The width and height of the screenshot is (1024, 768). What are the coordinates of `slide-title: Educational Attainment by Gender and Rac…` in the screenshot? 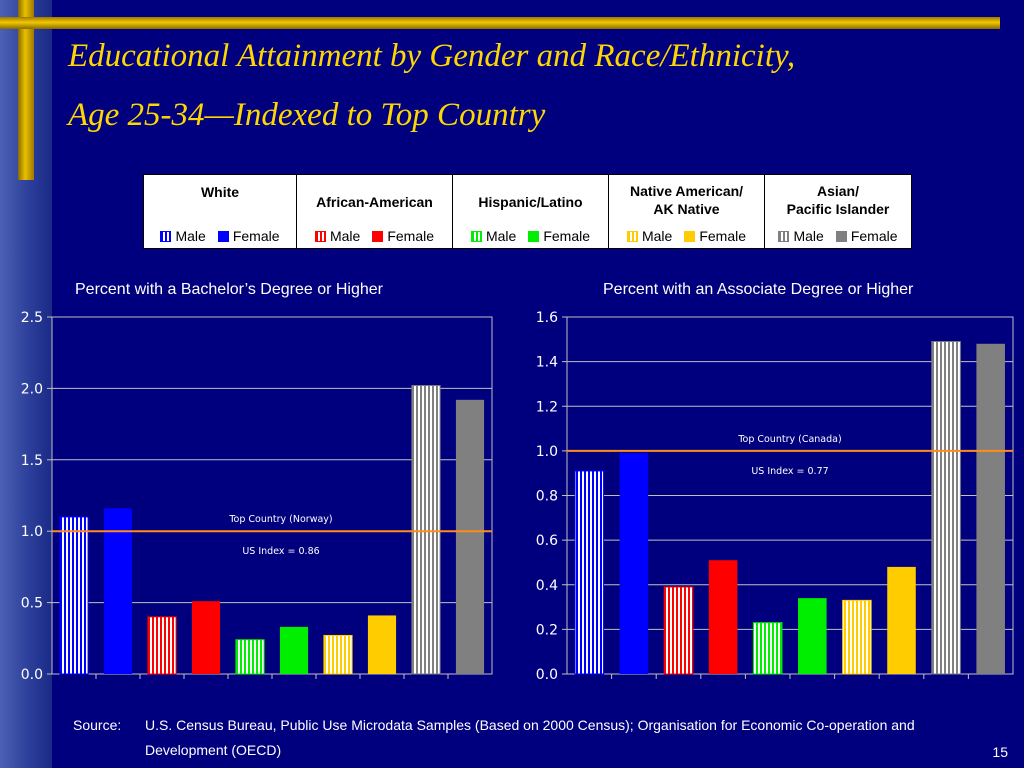 It's located at (538, 85).